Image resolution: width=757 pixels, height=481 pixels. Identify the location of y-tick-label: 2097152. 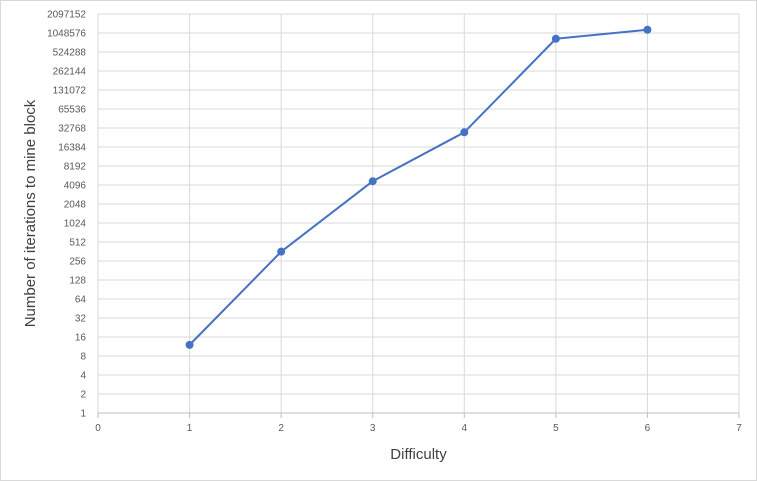
(66, 15).